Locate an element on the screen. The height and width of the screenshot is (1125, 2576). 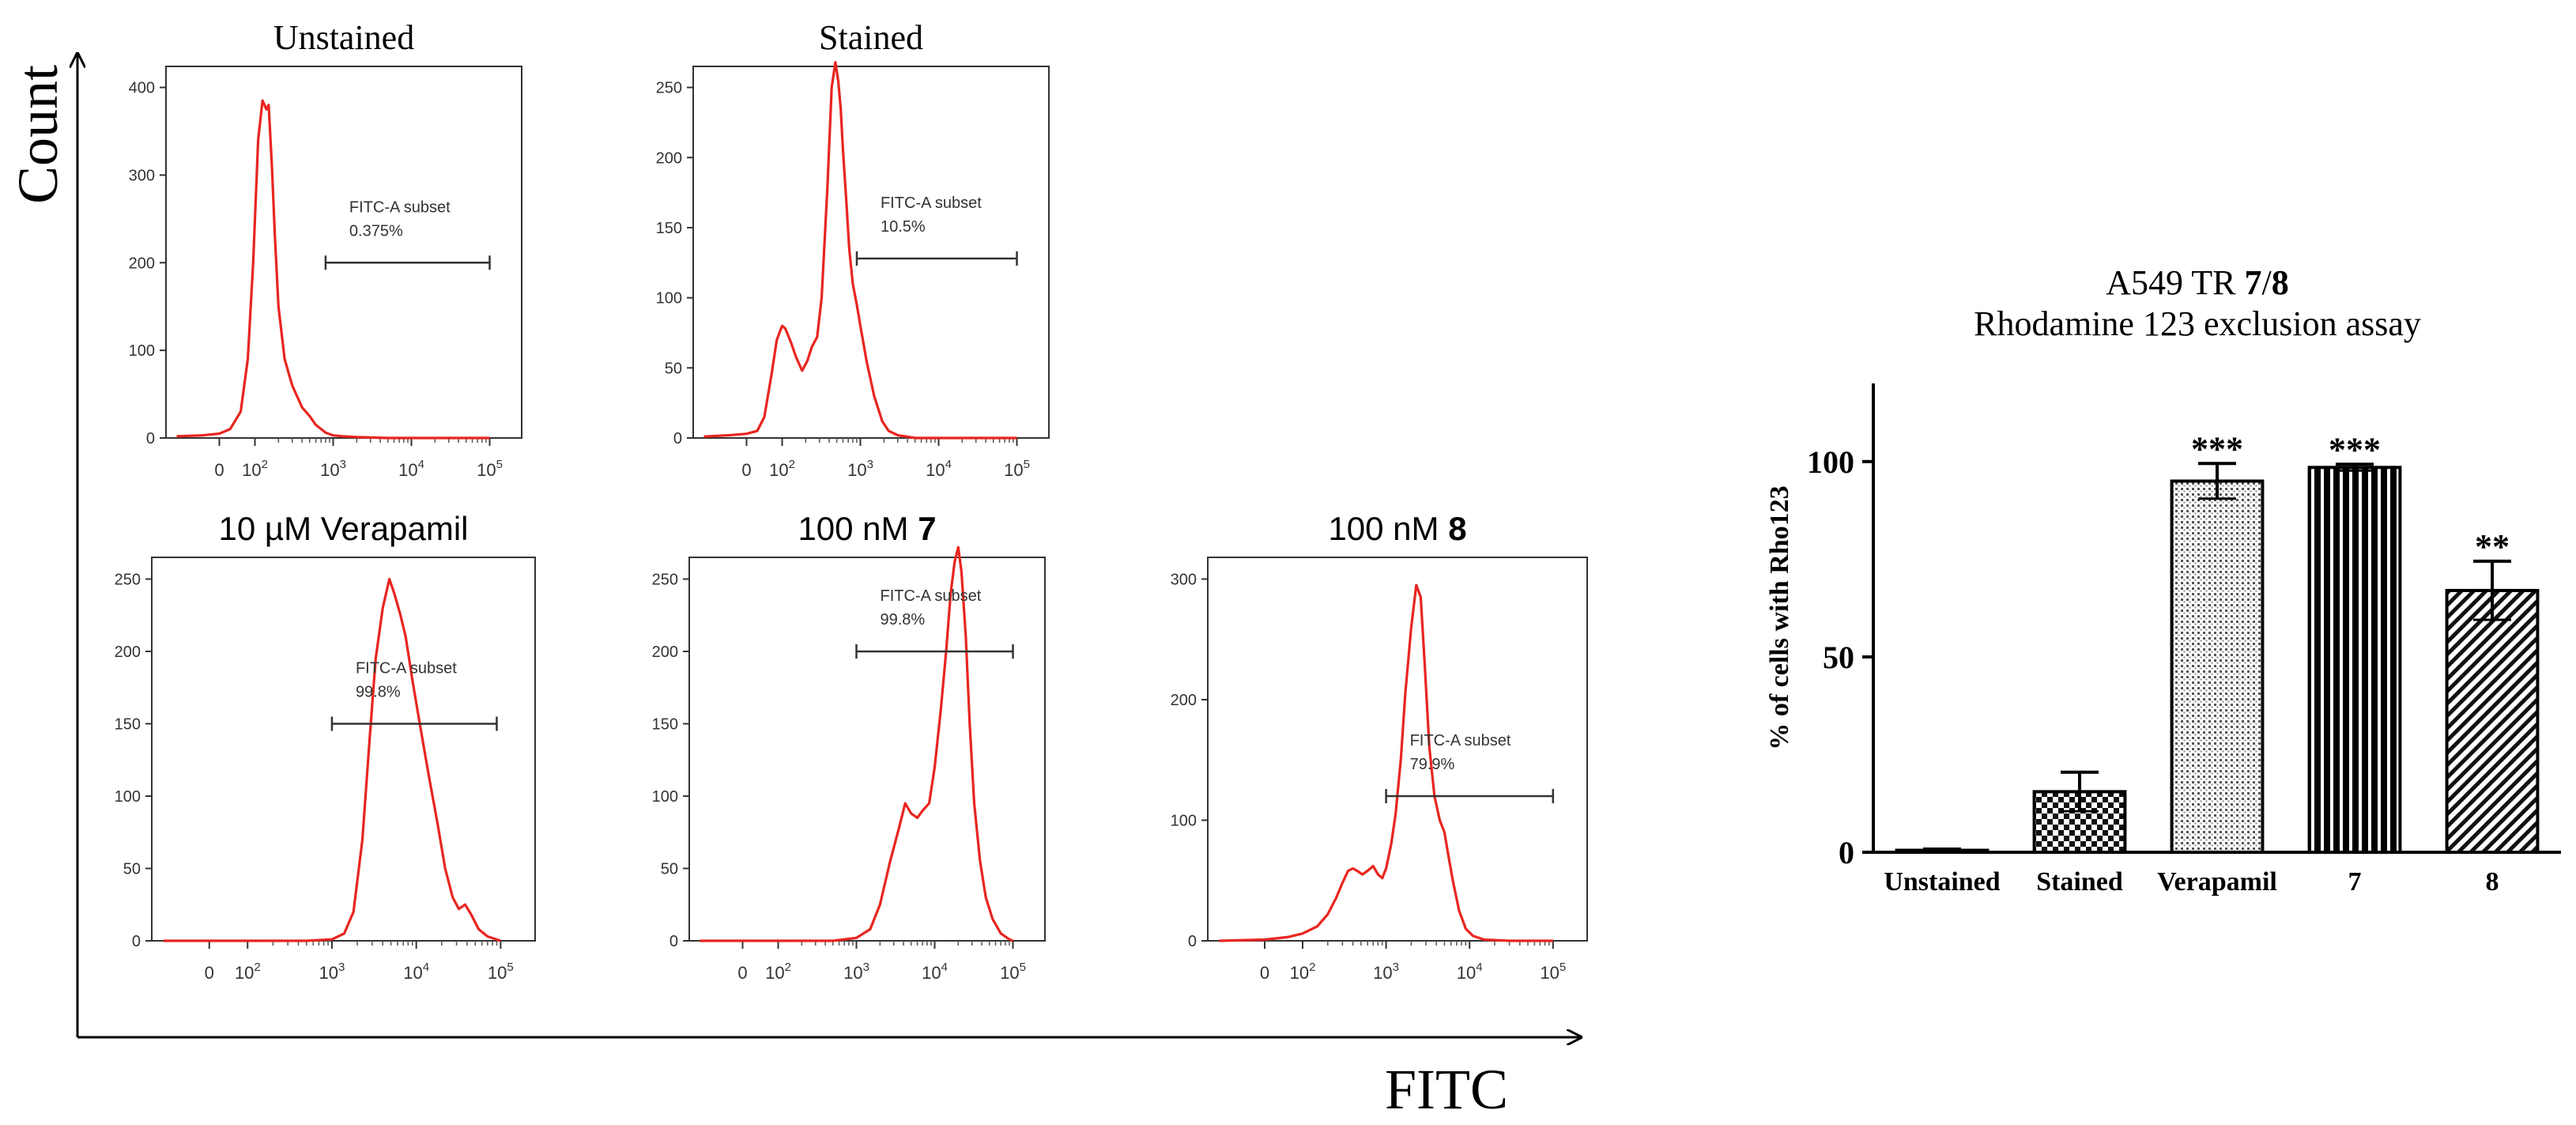
gate-percent: 10.5% is located at coordinates (903, 227).